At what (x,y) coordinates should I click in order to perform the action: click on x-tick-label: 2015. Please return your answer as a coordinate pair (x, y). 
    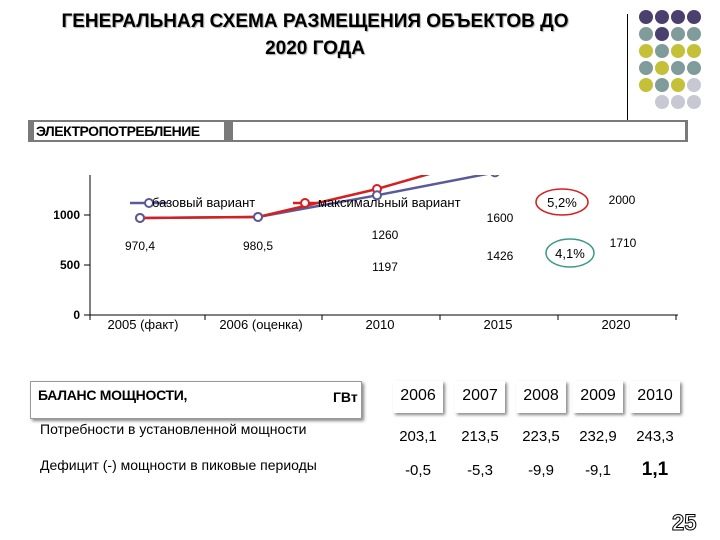
    Looking at the image, I should click on (498, 324).